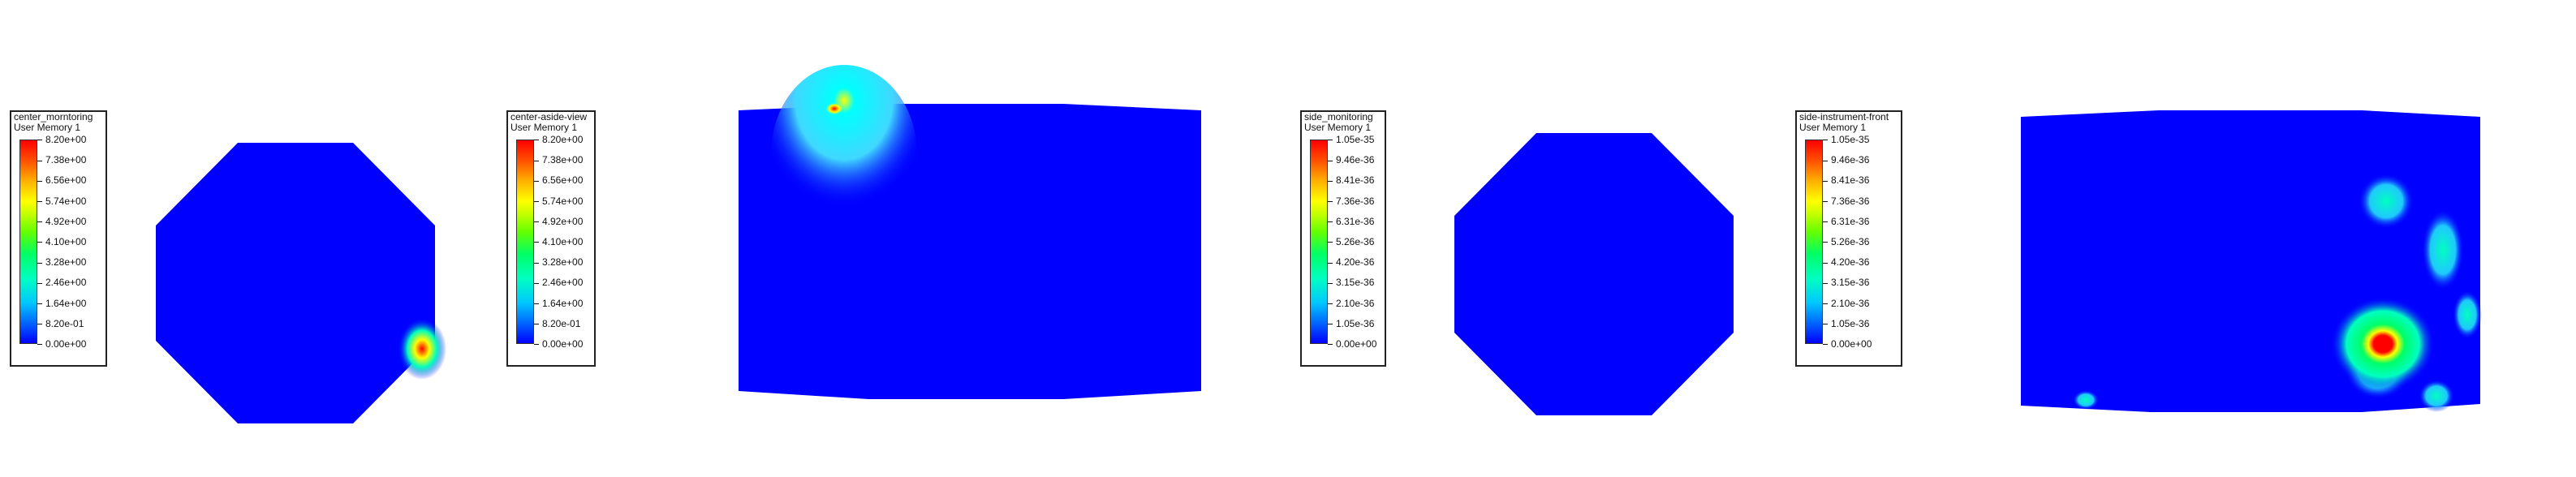  Describe the element at coordinates (549, 116) in the screenshot. I see `legend-title: center-aside-view` at that location.